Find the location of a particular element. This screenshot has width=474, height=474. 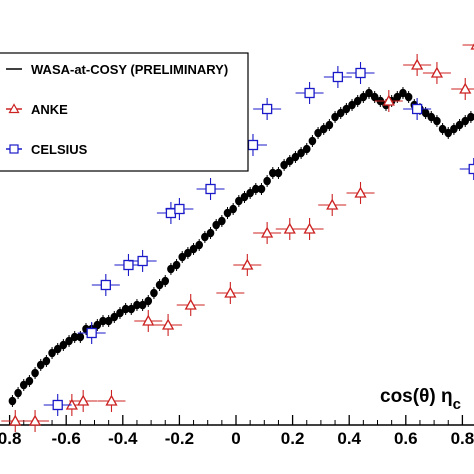

x-axis-title-subscript: c is located at coordinates (457, 404).